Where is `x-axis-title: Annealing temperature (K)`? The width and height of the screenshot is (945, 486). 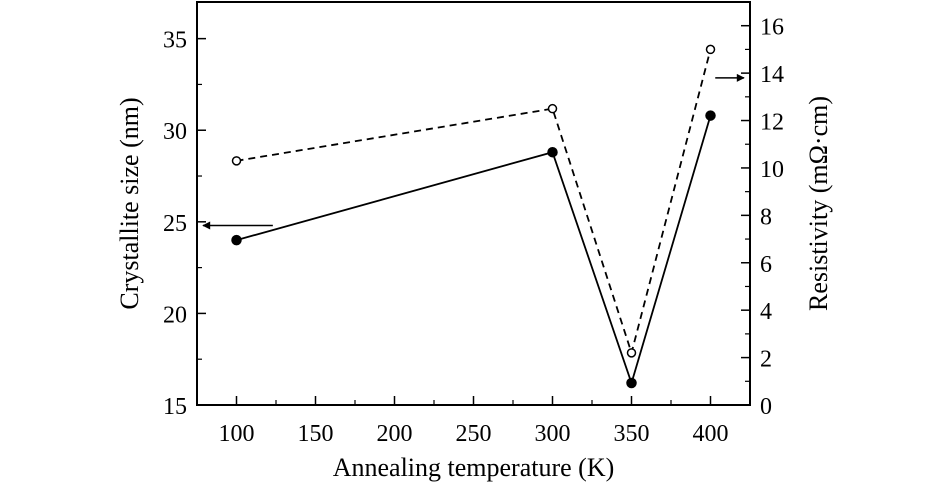 x-axis-title: Annealing temperature (K) is located at coordinates (474, 467).